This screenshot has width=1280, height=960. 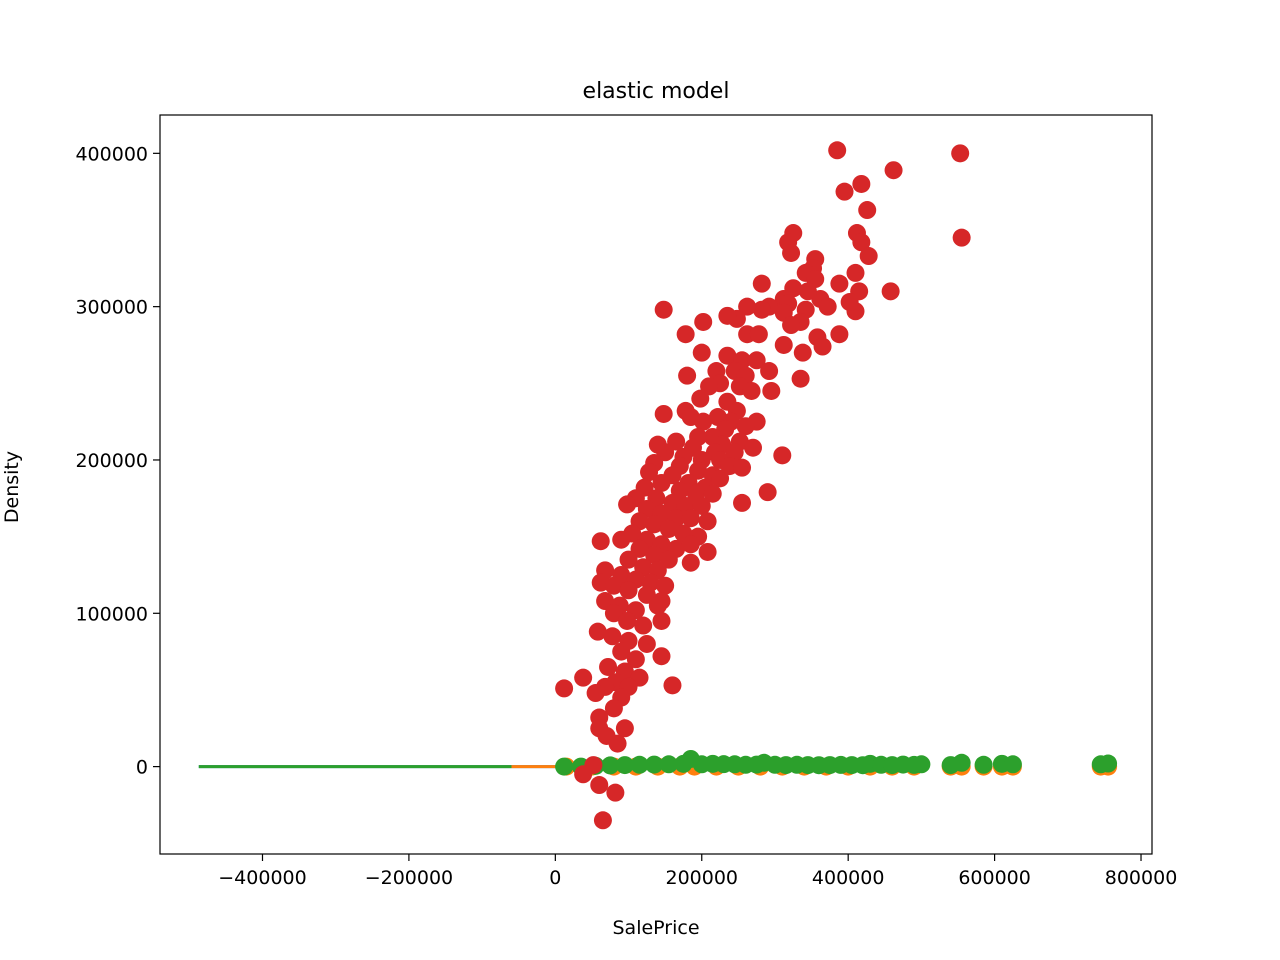 What do you see at coordinates (701, 878) in the screenshot?
I see `x-tick-label: 200000` at bounding box center [701, 878].